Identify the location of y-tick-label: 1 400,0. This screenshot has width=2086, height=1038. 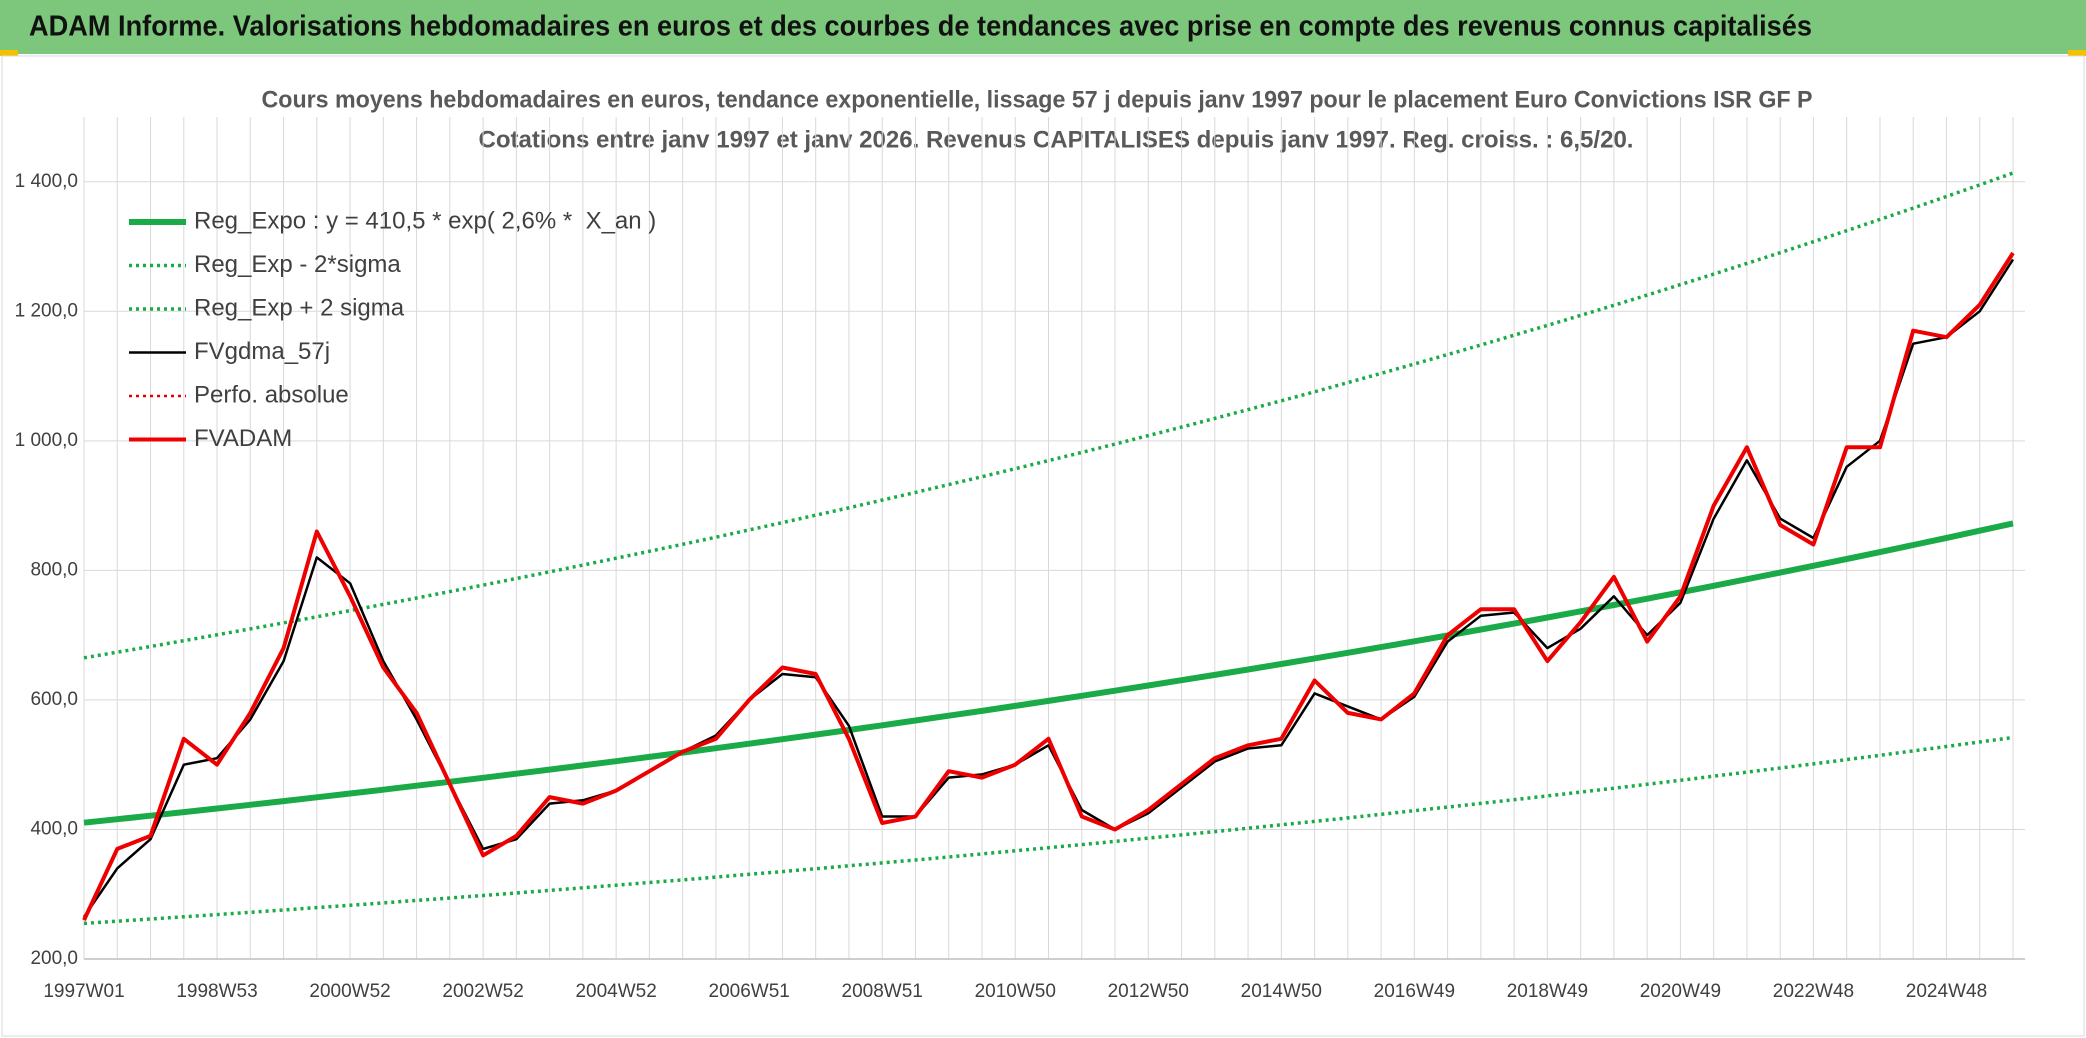
(46, 181).